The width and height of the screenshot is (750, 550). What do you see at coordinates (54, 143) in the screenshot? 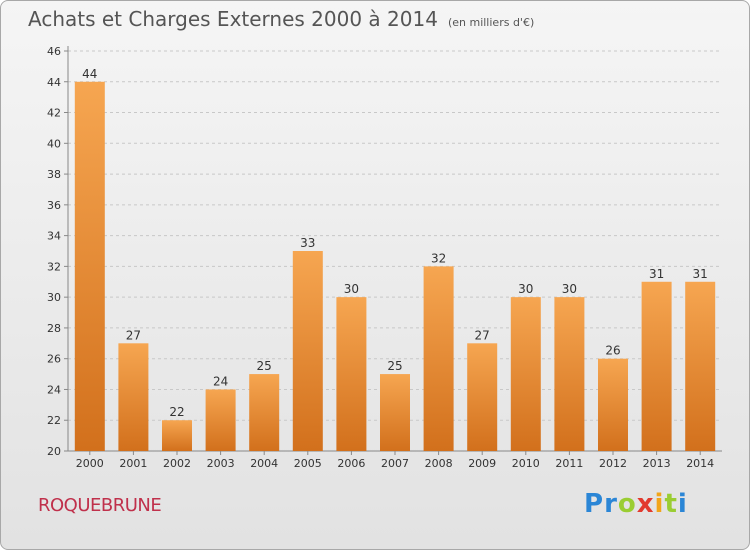
I see `y-tick-label: 40` at bounding box center [54, 143].